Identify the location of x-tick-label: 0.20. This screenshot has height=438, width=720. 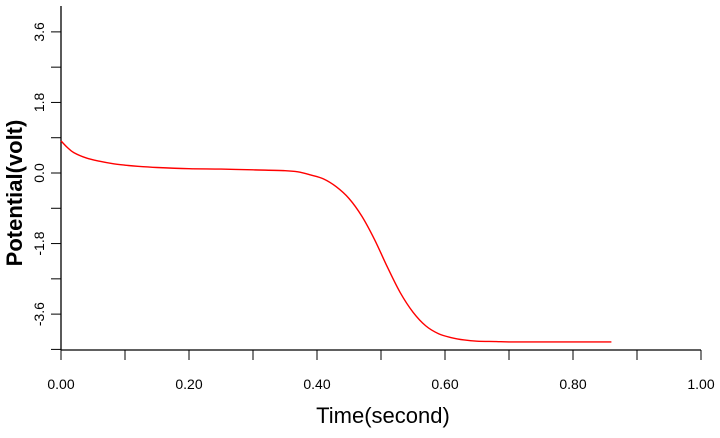
(188, 384).